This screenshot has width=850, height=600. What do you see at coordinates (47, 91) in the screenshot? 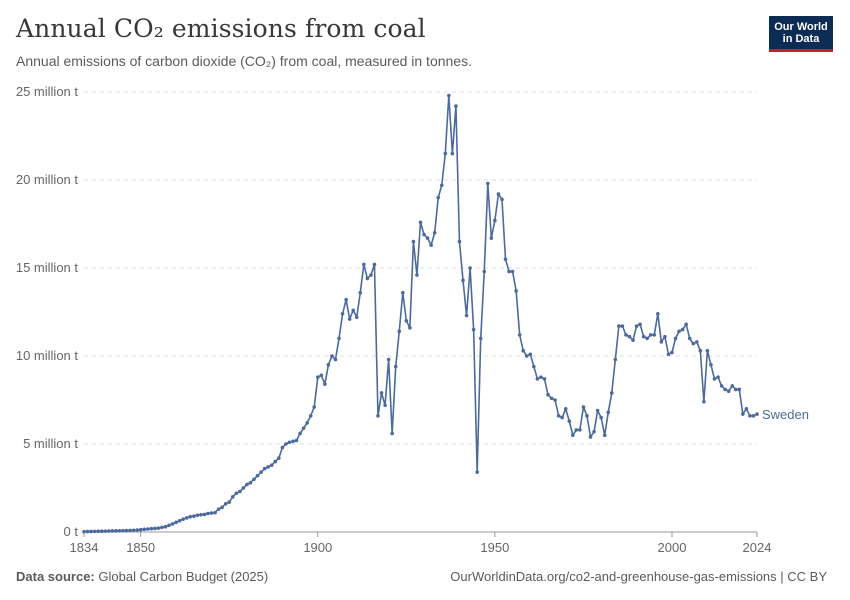
I see `y-tick-label: 25 million t` at bounding box center [47, 91].